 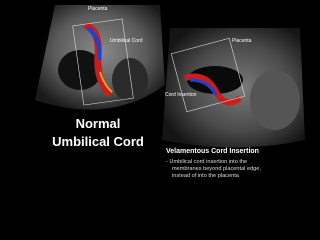 I want to click on bullet-text: instead of into the placenta, so click(x=206, y=176).